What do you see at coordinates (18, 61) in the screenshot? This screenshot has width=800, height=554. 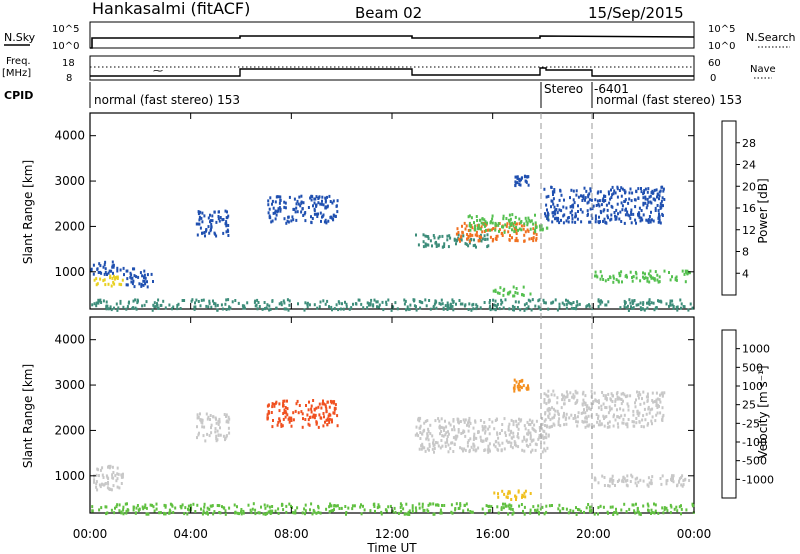 I see `freq-label: Freq.` at bounding box center [18, 61].